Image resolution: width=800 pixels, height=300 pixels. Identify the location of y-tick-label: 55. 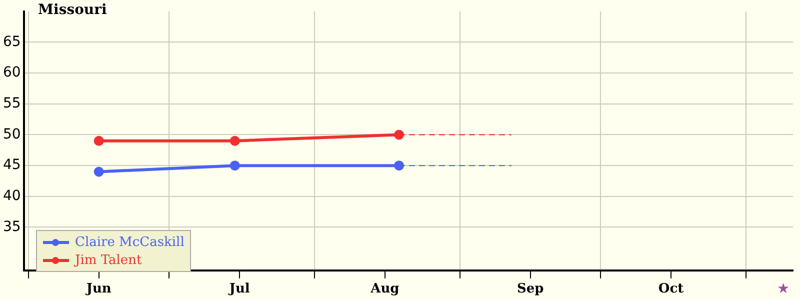
(11, 104).